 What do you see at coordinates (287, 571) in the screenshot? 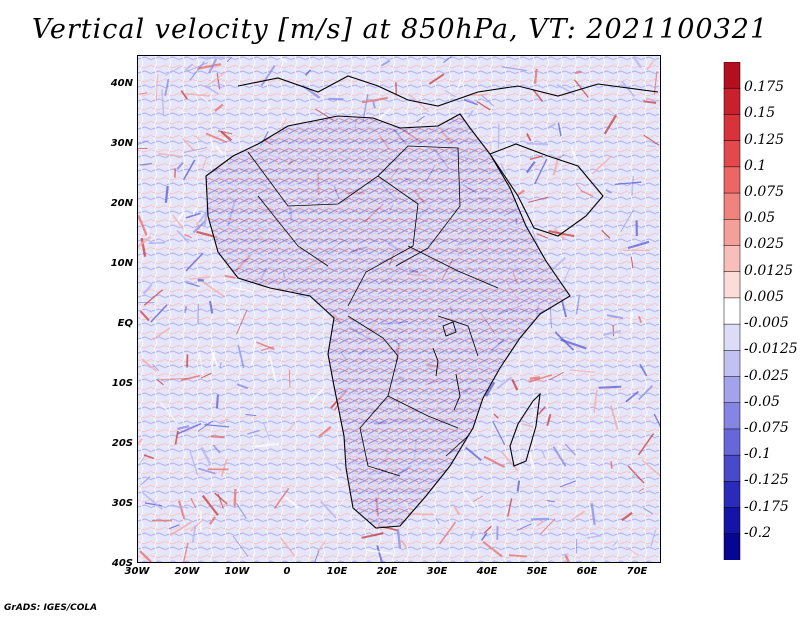
I see `lon-tick-label: 0` at bounding box center [287, 571].